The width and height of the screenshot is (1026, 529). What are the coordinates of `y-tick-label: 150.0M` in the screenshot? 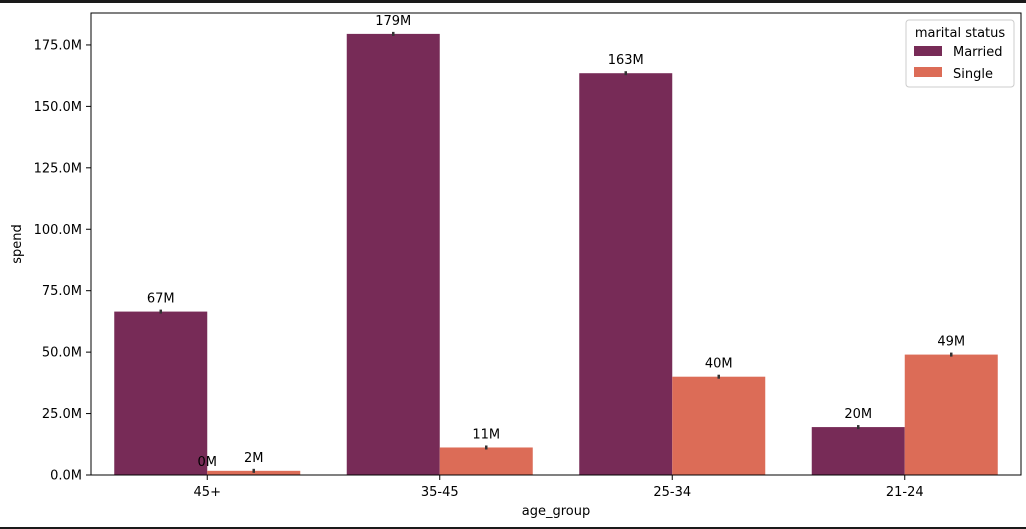 It's located at (58, 107).